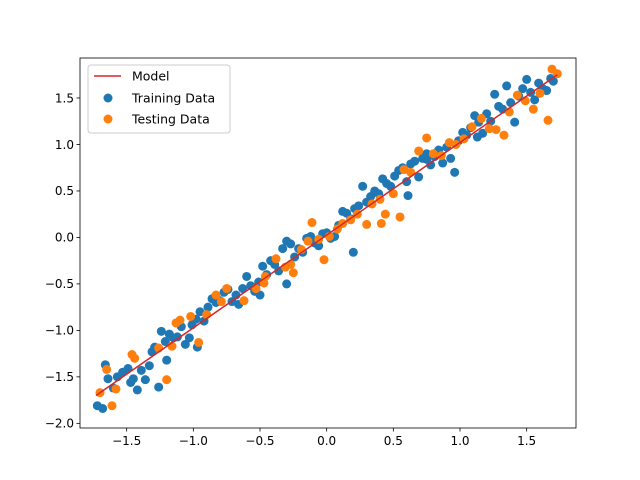 The height and width of the screenshot is (480, 640). Describe the element at coordinates (393, 441) in the screenshot. I see `x-tick-label: 0.5` at that location.